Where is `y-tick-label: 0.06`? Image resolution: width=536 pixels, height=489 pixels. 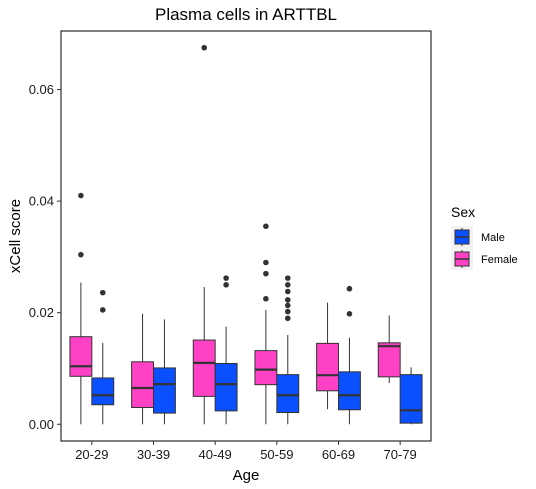 y-tick-label: 0.06 is located at coordinates (41, 89).